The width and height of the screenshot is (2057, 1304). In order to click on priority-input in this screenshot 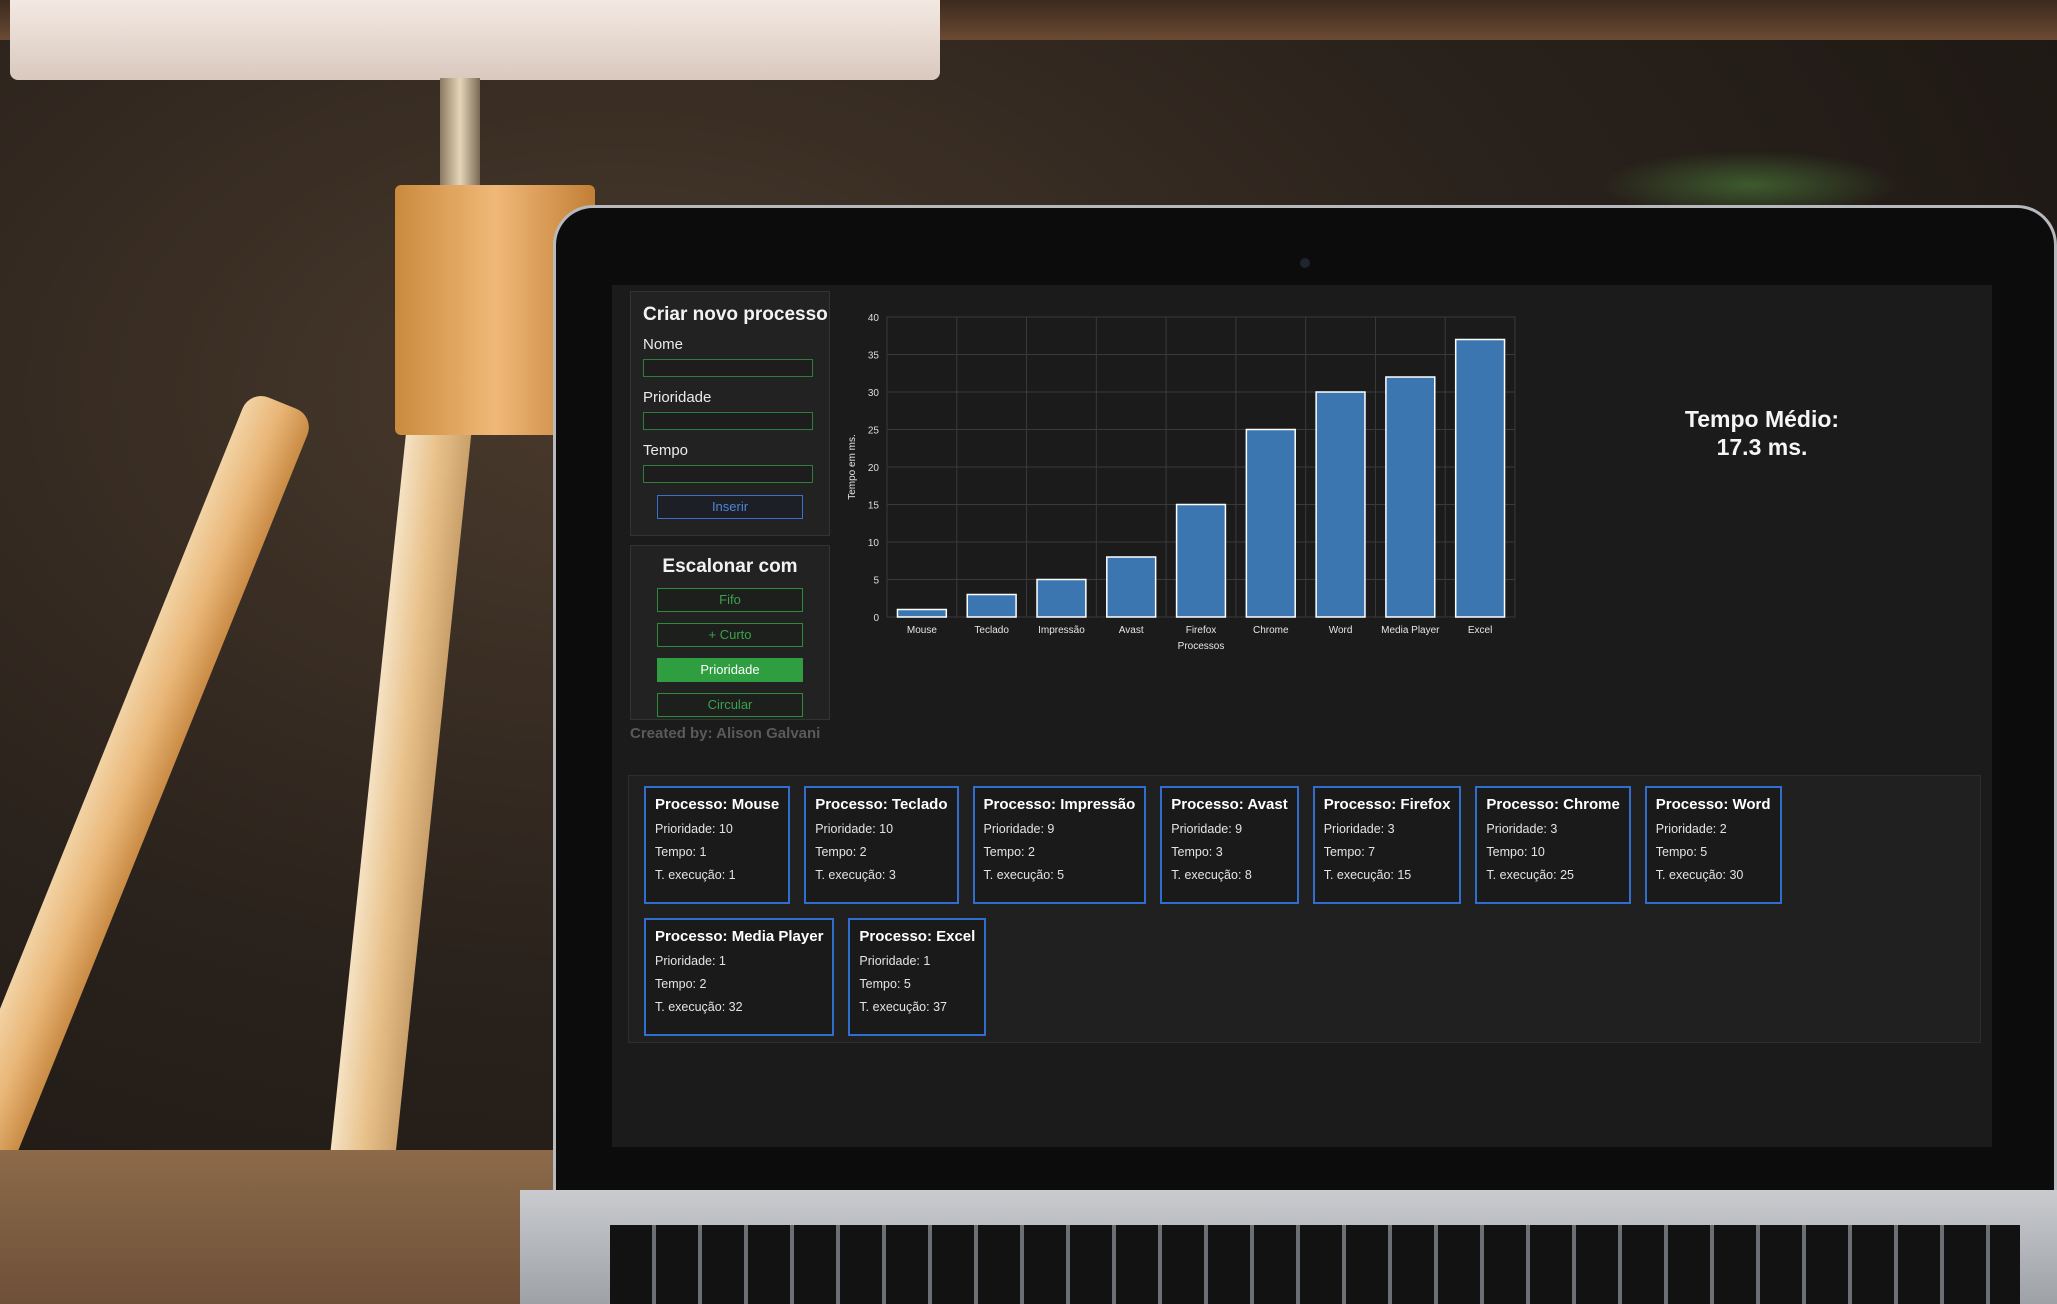, I will do `click(728, 421)`.